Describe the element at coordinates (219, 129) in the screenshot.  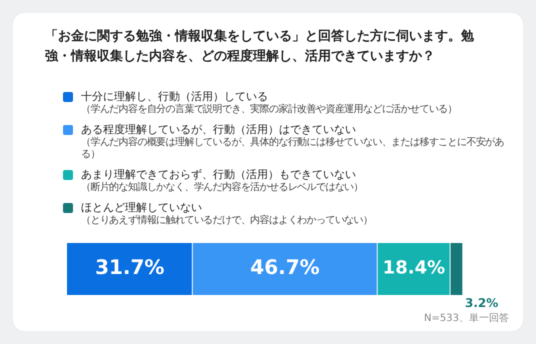
I see `legend-label: ある程度理解しているが、行動（活用）はできていない` at that location.